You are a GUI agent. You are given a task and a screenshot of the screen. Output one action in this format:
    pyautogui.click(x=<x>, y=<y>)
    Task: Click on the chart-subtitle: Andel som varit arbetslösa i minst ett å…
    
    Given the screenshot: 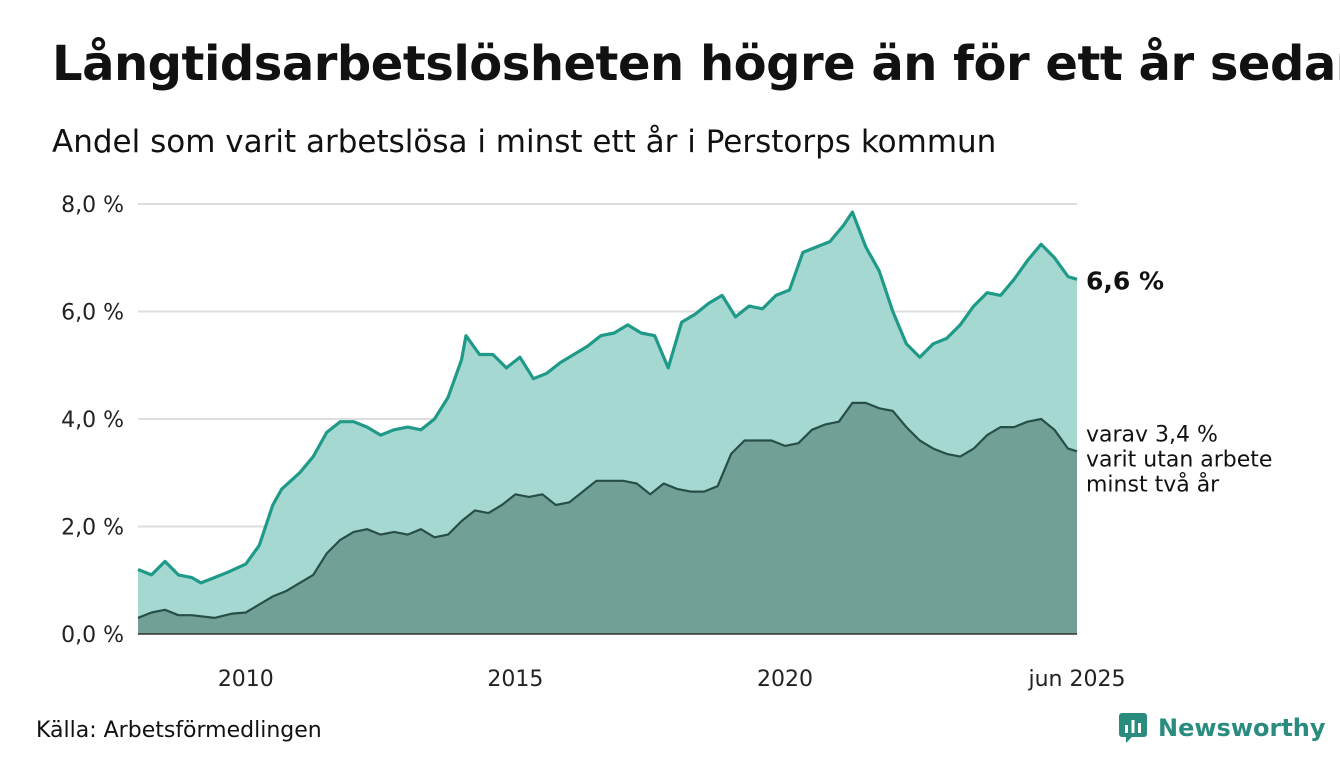 What is the action you would take?
    pyautogui.click(x=524, y=142)
    